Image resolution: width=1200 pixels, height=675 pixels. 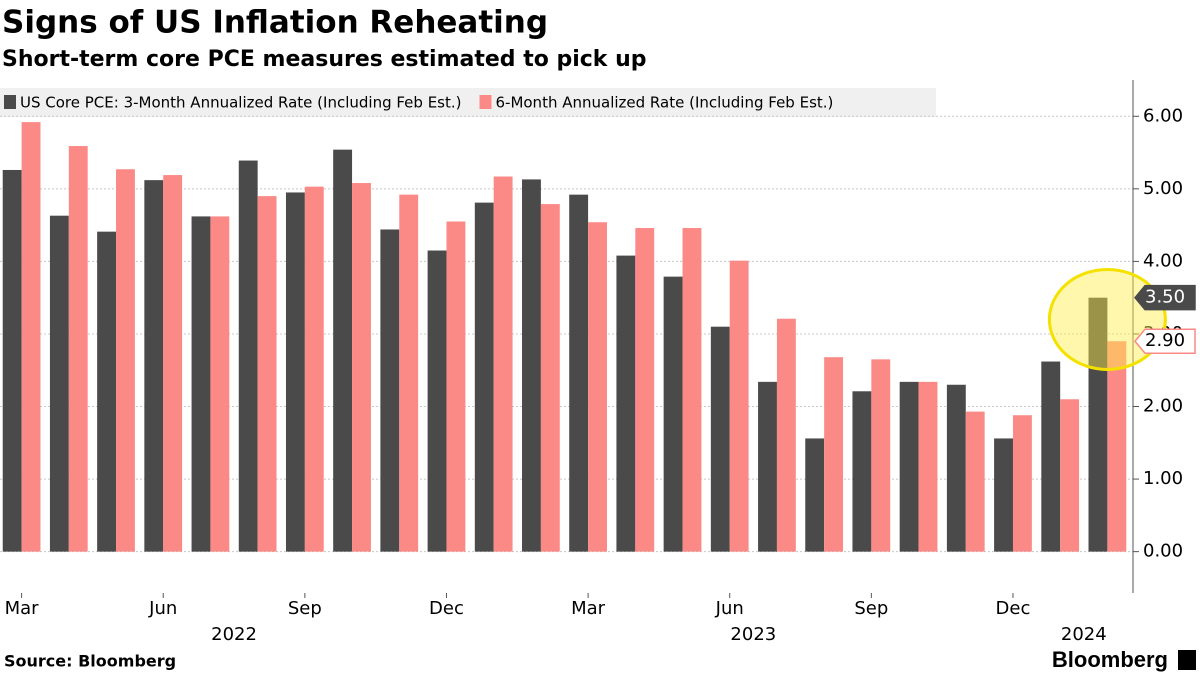 I want to click on y-tick-label: 6.00, so click(x=1163, y=115).